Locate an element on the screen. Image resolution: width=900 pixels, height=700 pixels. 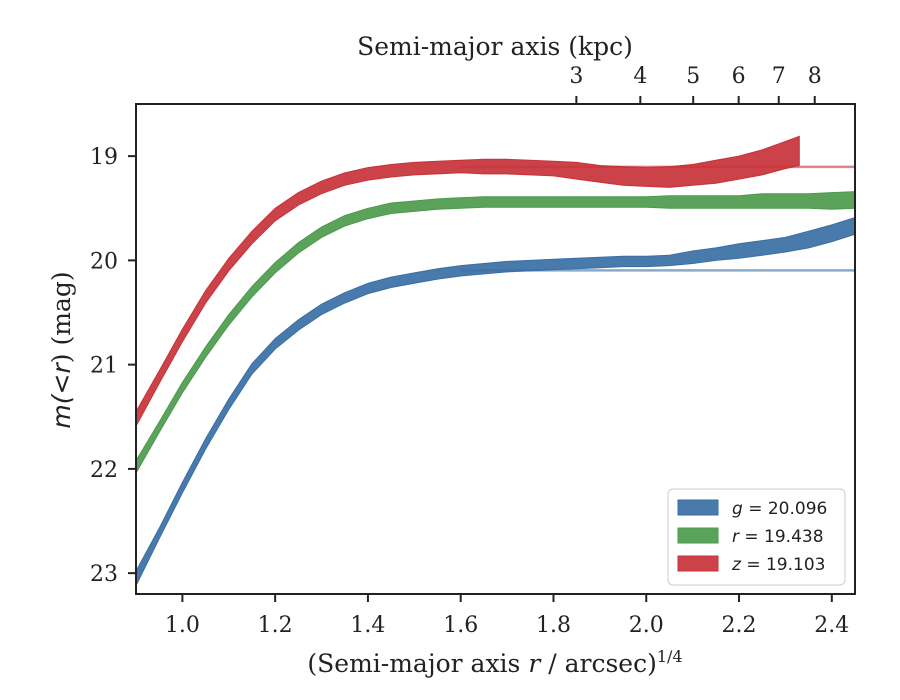
legend: g = 20.096 r = 19.438 z = 19.103 is located at coordinates (756, 537).